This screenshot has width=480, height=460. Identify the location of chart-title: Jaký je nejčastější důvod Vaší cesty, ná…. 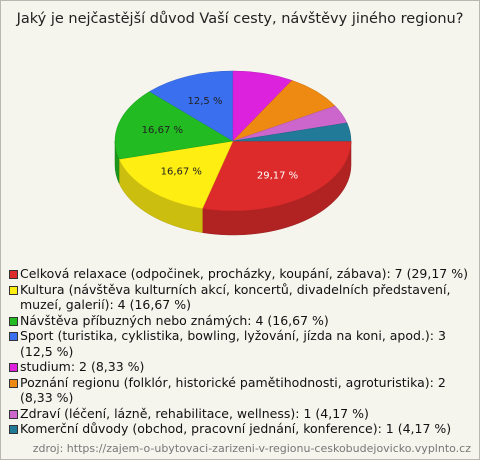
(240, 19).